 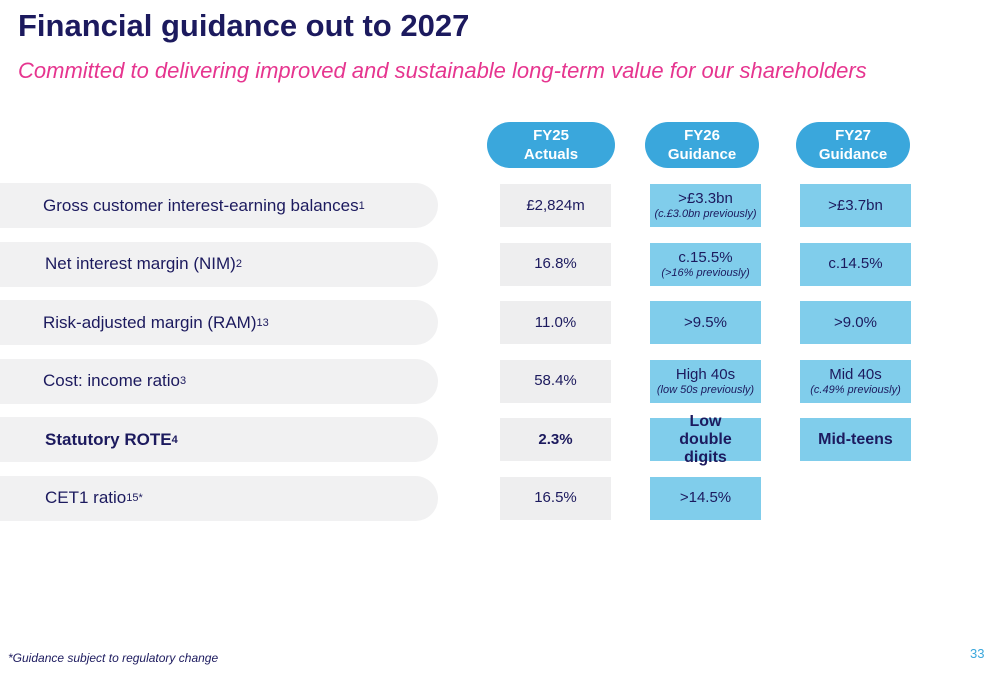 I want to click on row-label: Cost: income ratio 3, so click(x=219, y=381).